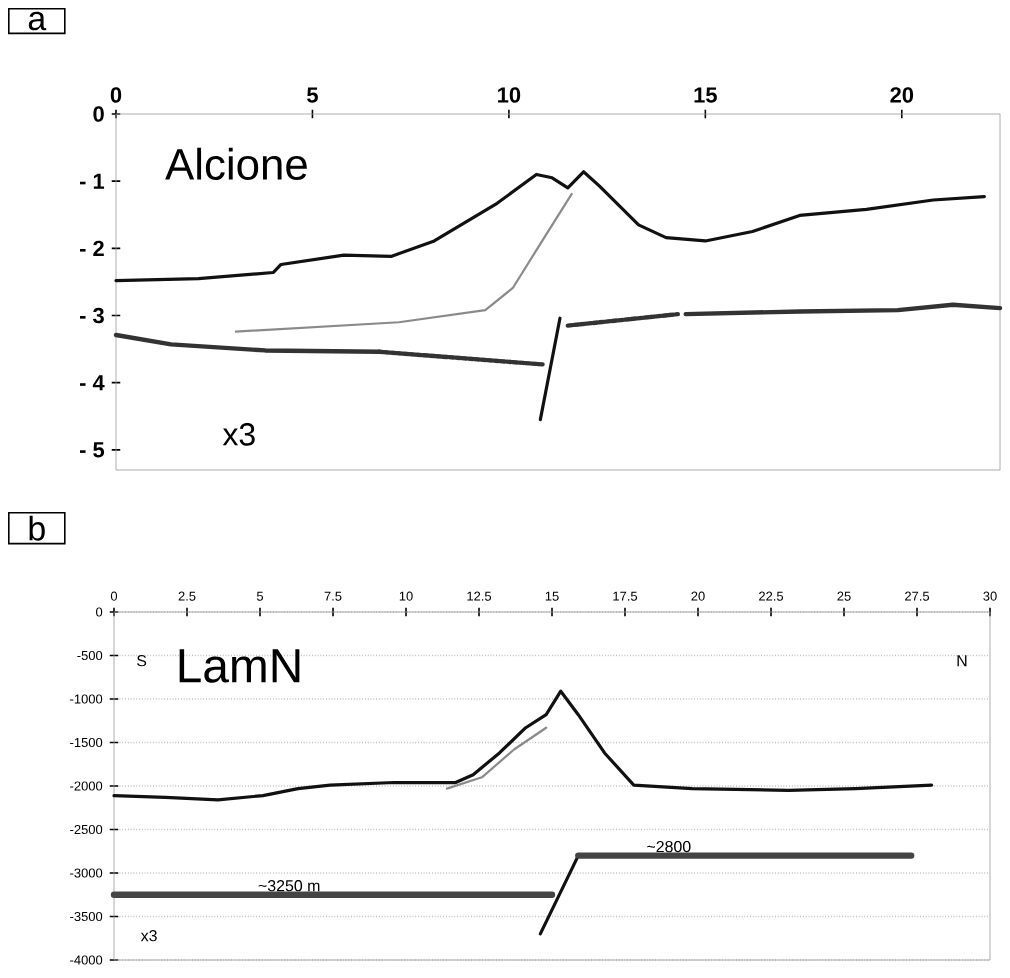  I want to click on text: a, so click(37, 21).